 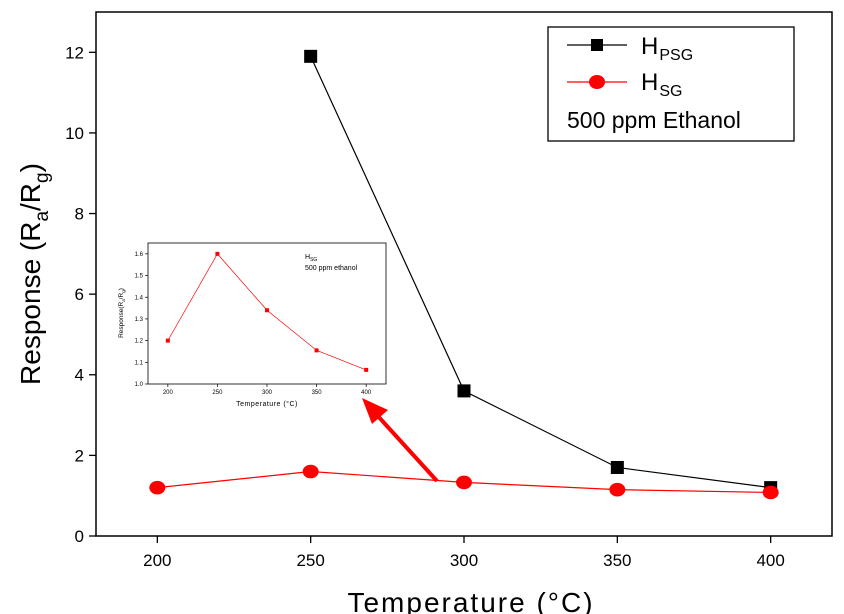 I want to click on inset-annotation-note: 500 ppm ethanol, so click(x=331, y=268).